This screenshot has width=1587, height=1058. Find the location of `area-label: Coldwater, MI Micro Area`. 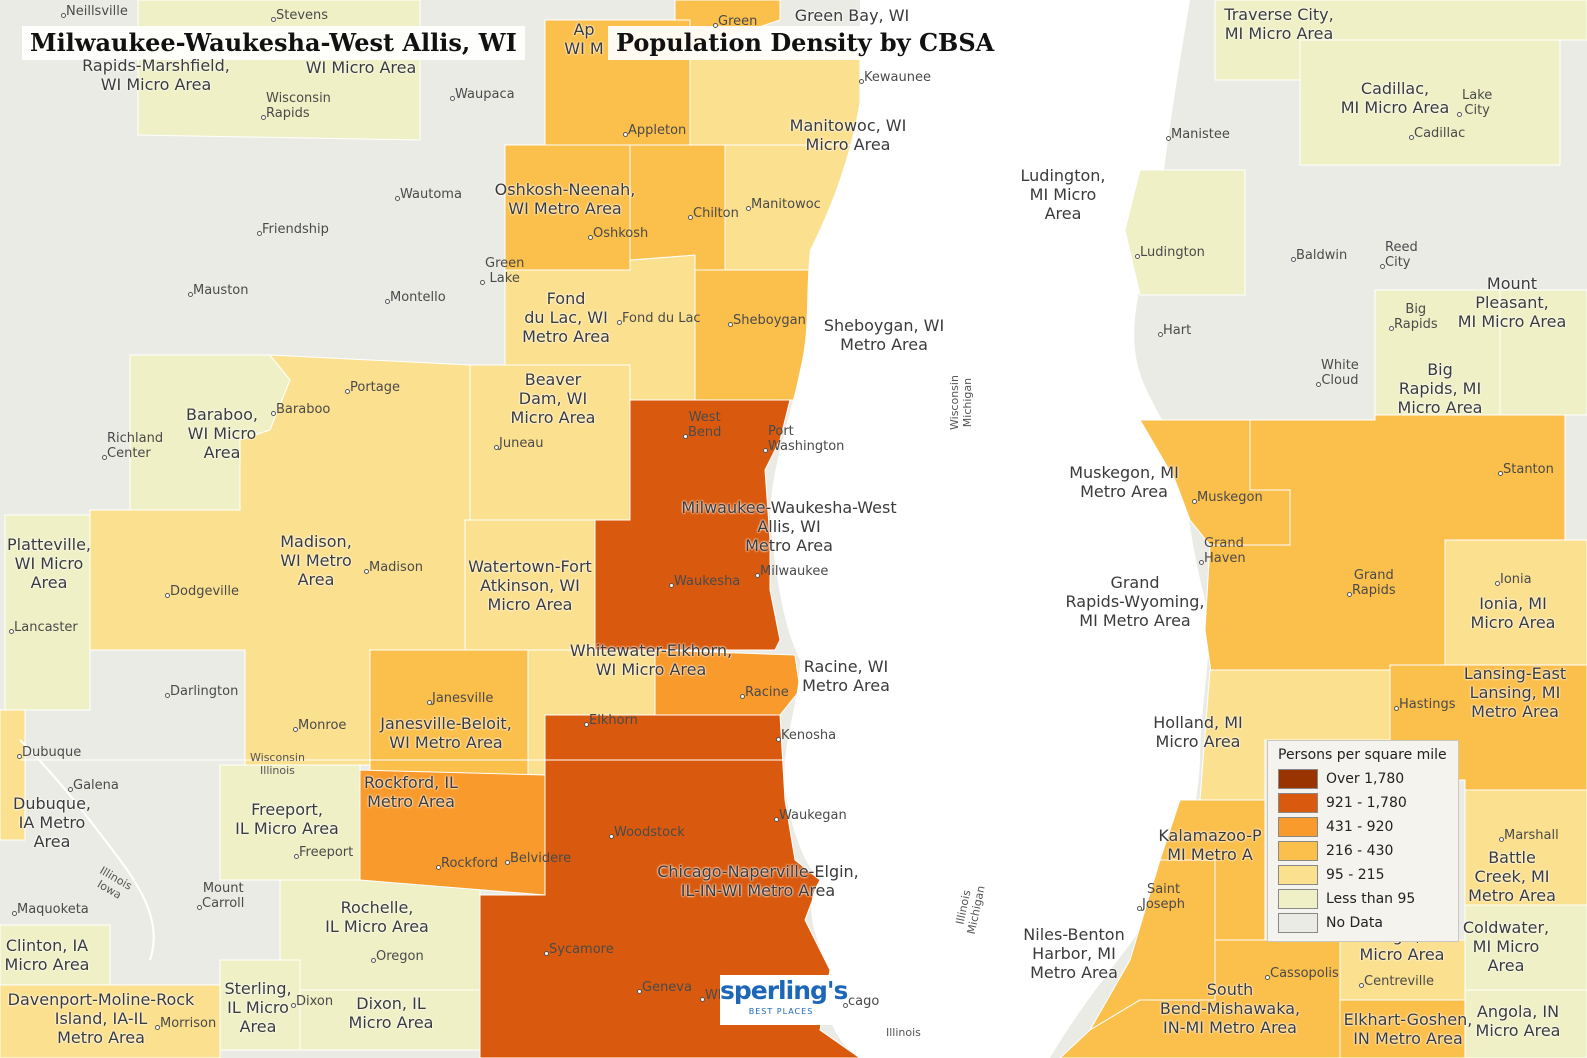

area-label: Coldwater, MI Micro Area is located at coordinates (1506, 946).